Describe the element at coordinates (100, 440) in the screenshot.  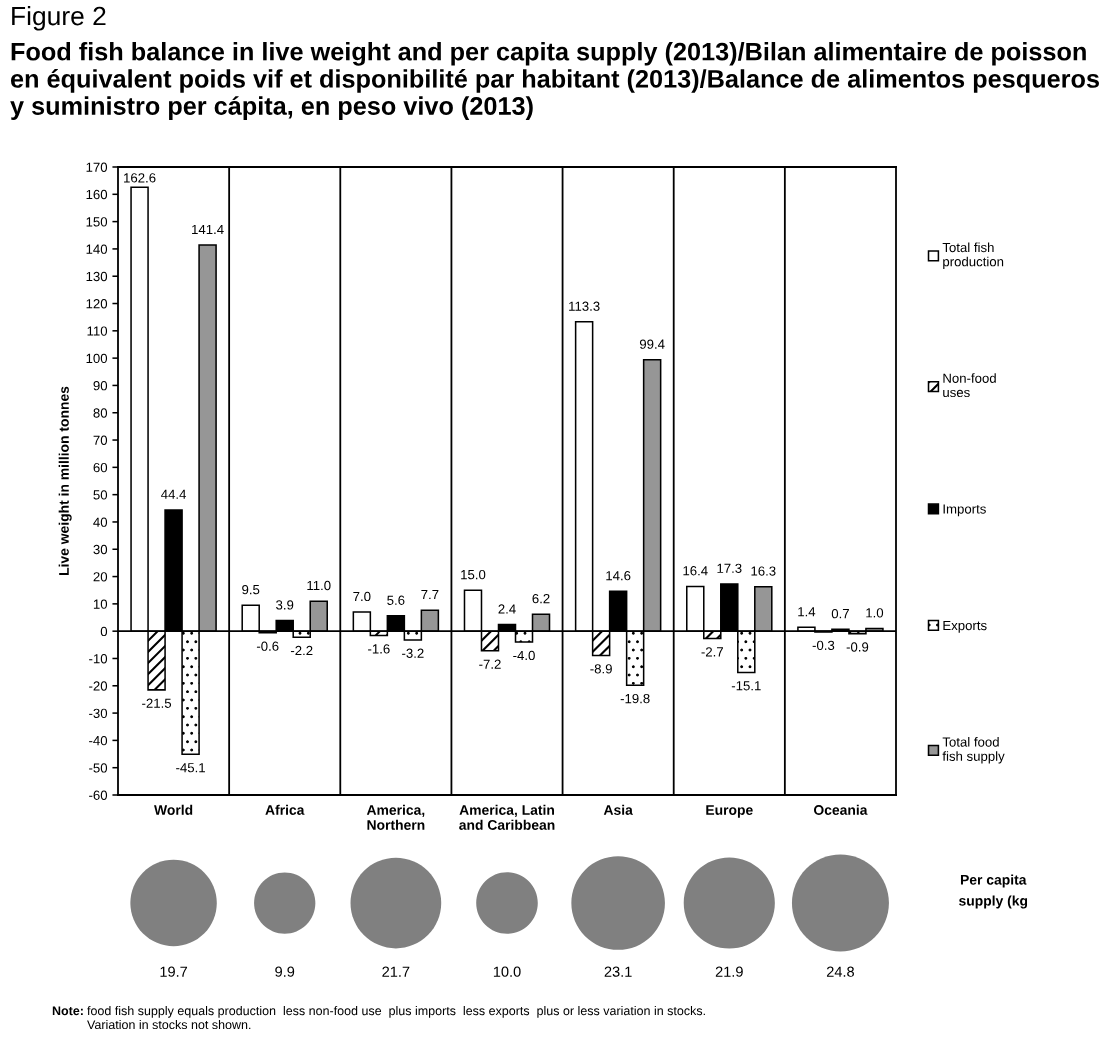
I see `y-tick-label: 70` at that location.